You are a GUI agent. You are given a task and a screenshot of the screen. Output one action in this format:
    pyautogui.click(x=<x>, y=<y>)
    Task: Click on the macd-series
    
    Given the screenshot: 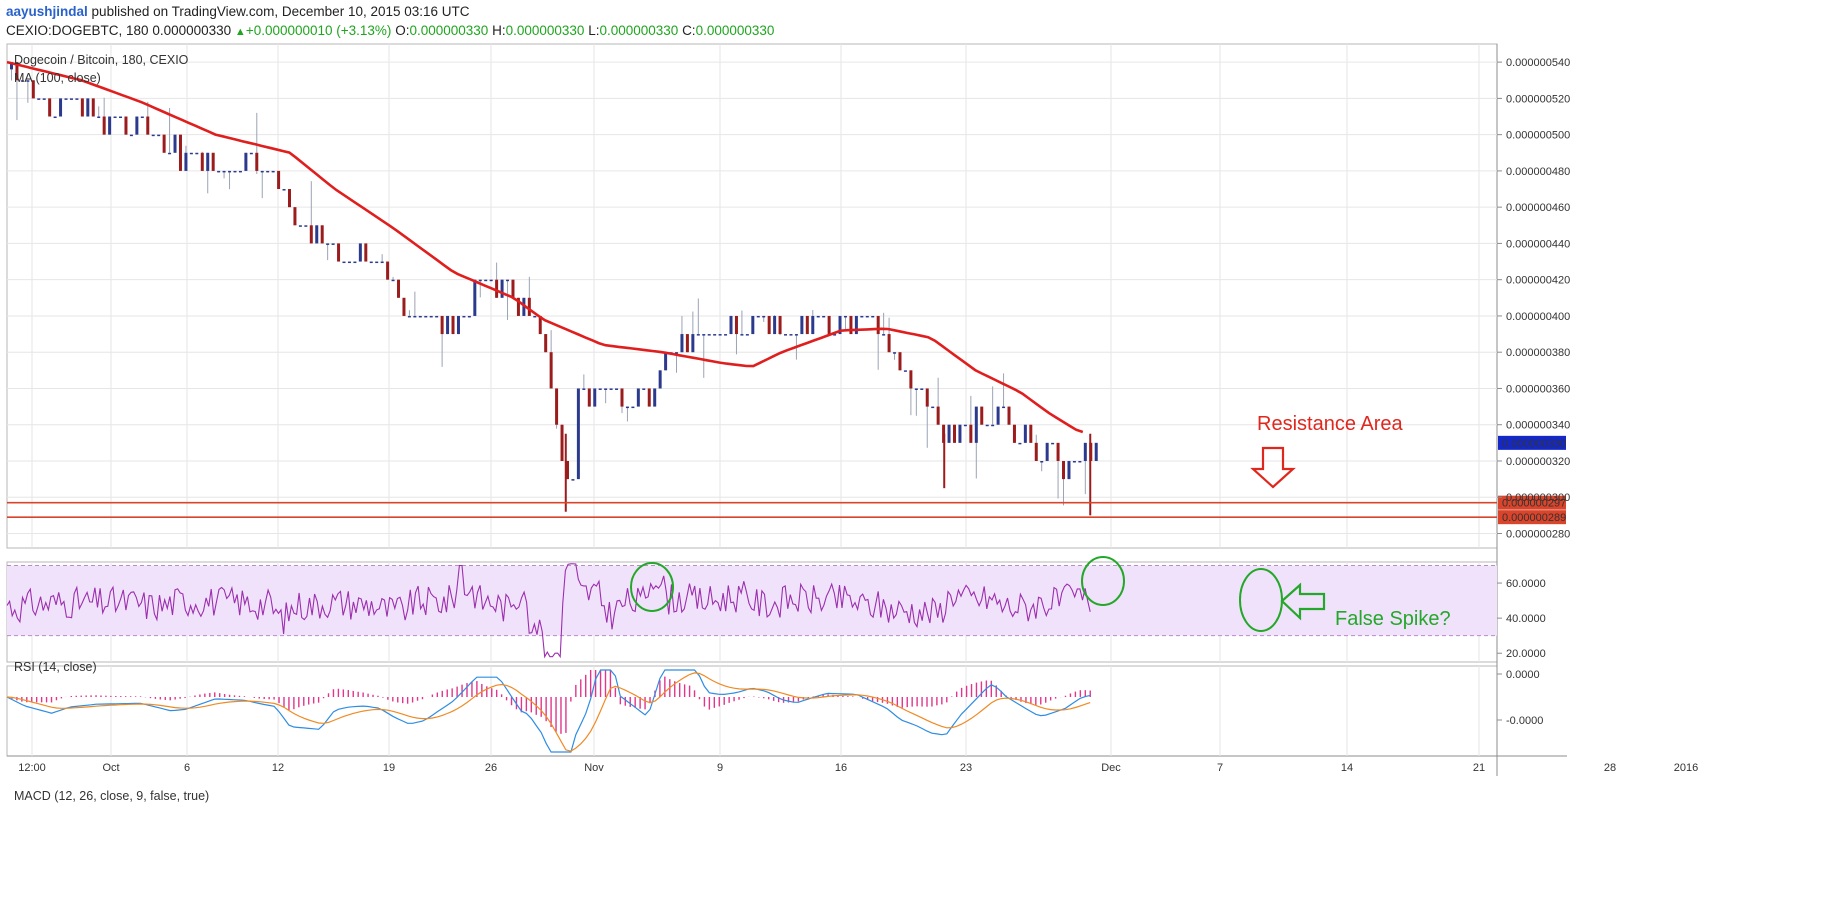 What is the action you would take?
    pyautogui.click(x=548, y=711)
    